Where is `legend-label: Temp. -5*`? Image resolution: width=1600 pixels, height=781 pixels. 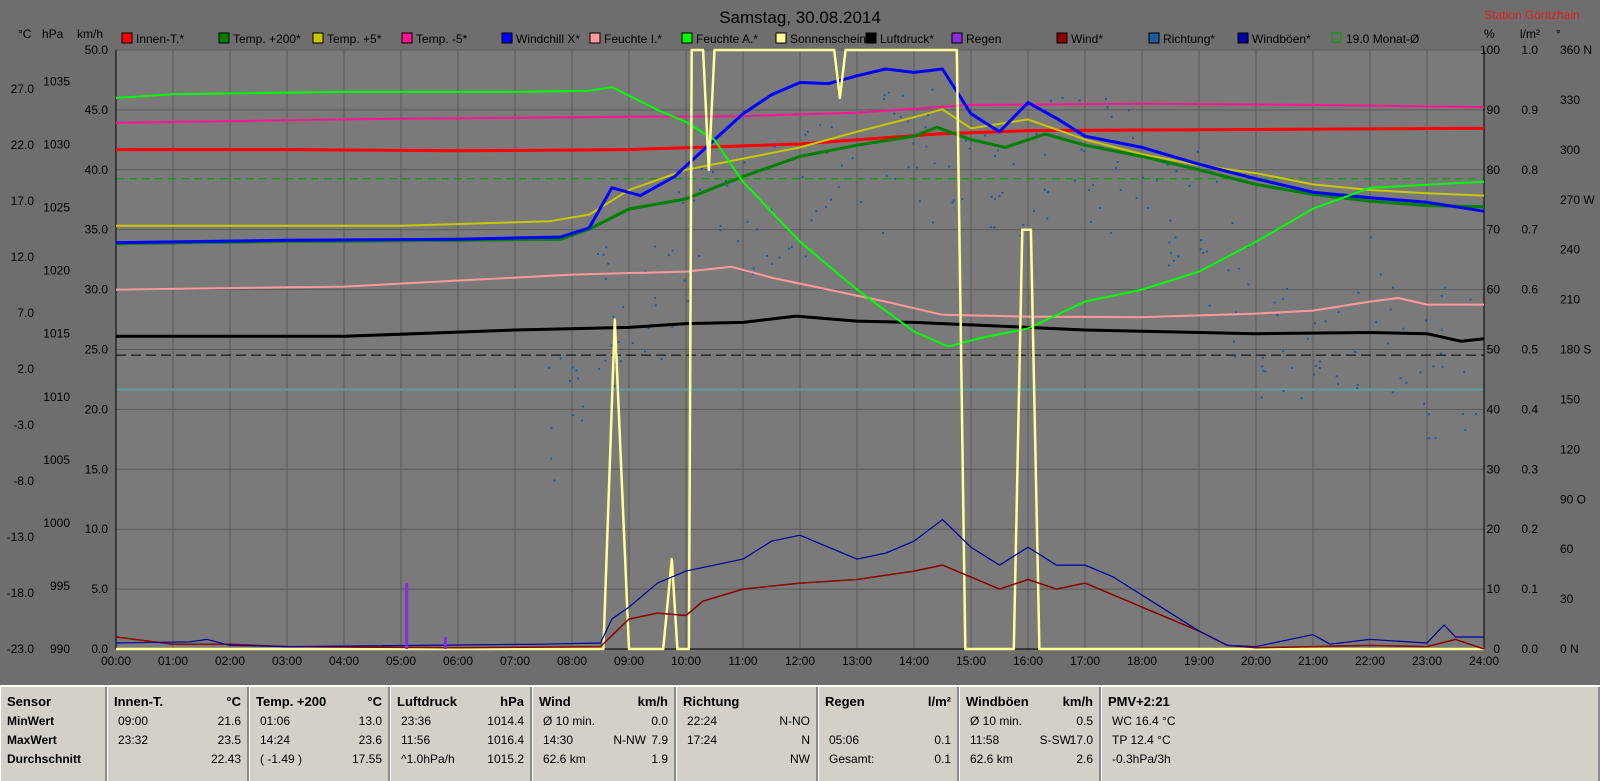 legend-label: Temp. -5* is located at coordinates (442, 39).